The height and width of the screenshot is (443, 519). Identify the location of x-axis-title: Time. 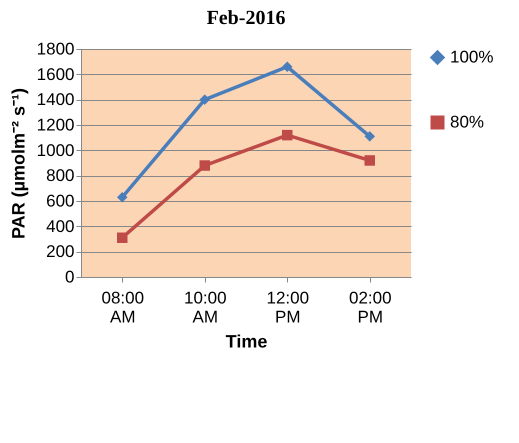
(247, 342).